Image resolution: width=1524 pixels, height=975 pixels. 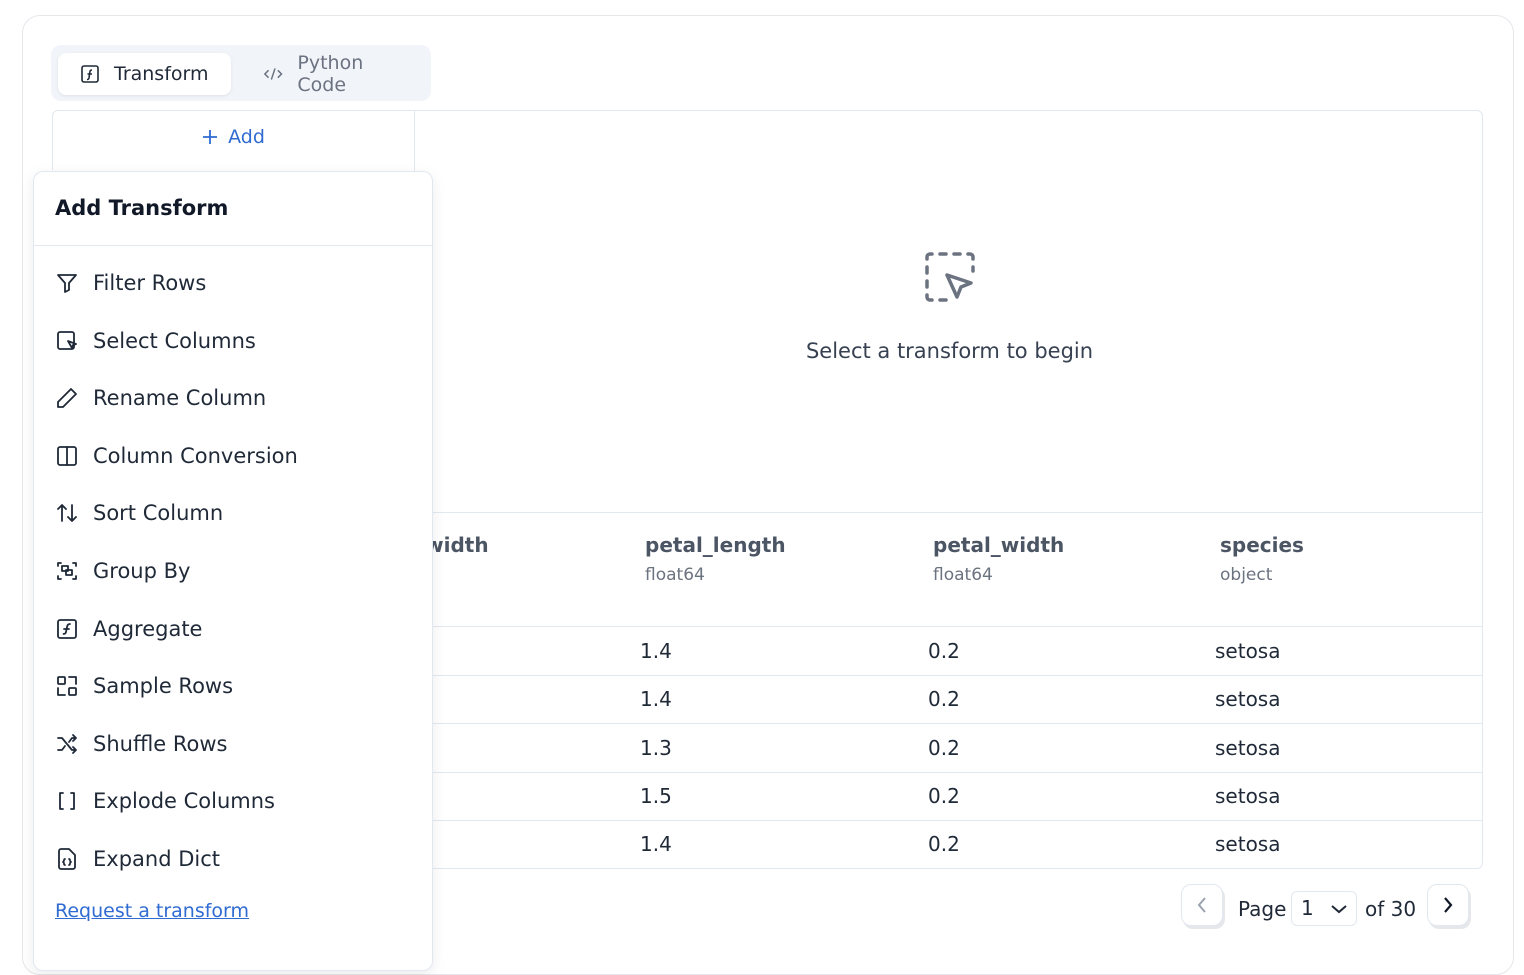 I want to click on add-label: Add, so click(x=246, y=137).